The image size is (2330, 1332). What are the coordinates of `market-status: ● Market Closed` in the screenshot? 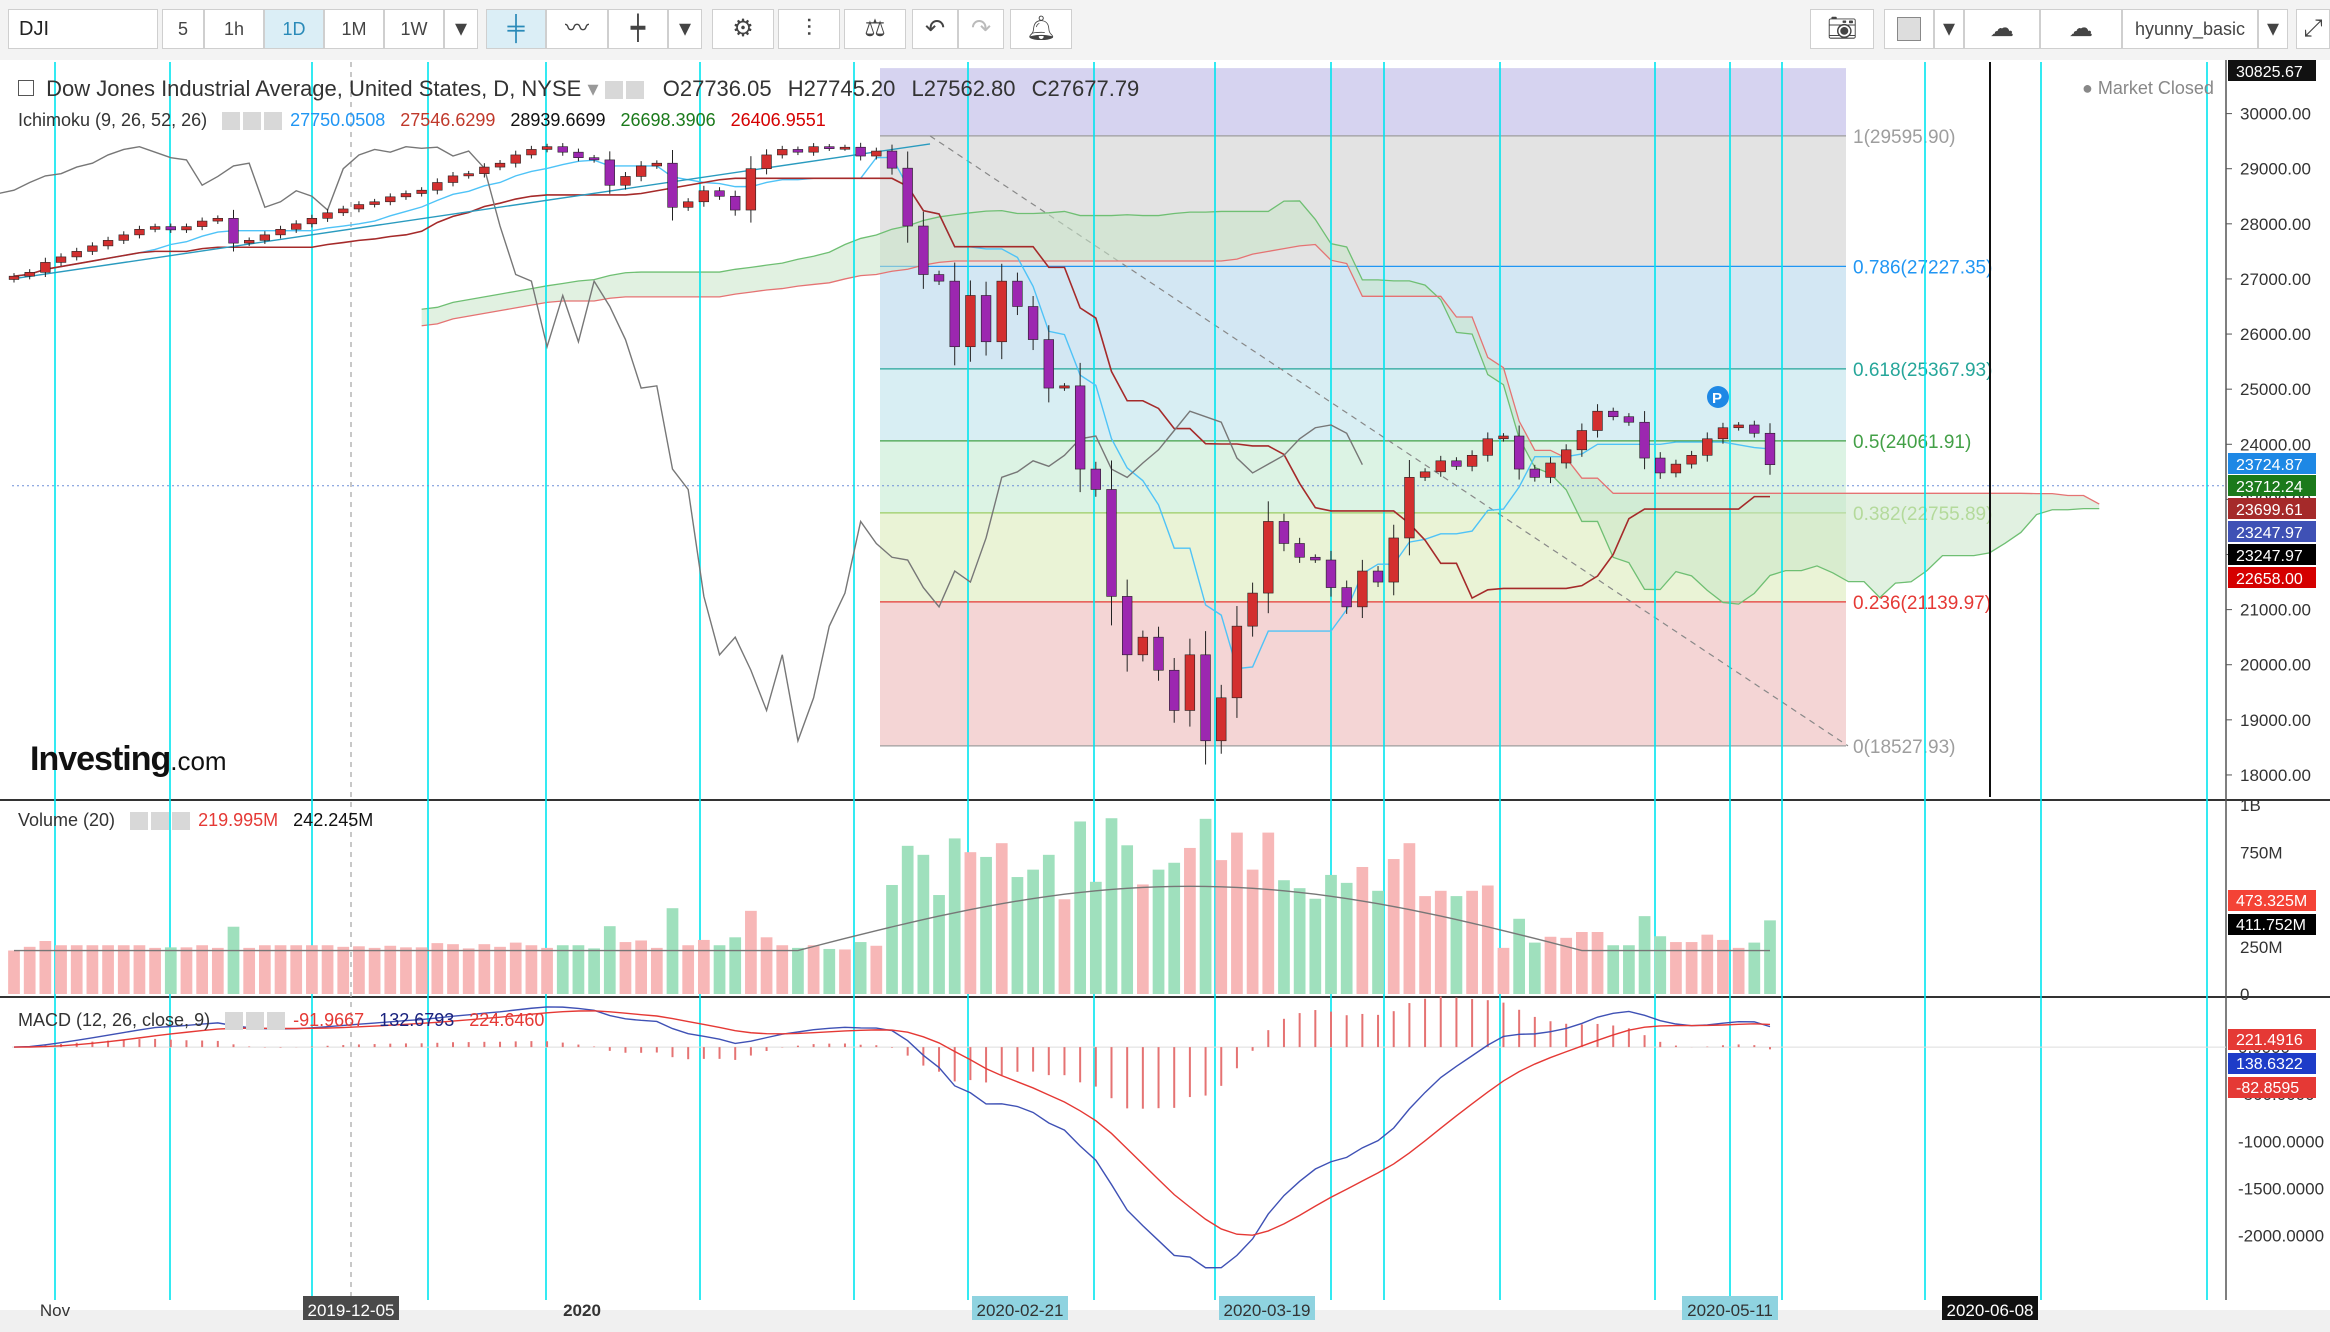 It's located at (2148, 88).